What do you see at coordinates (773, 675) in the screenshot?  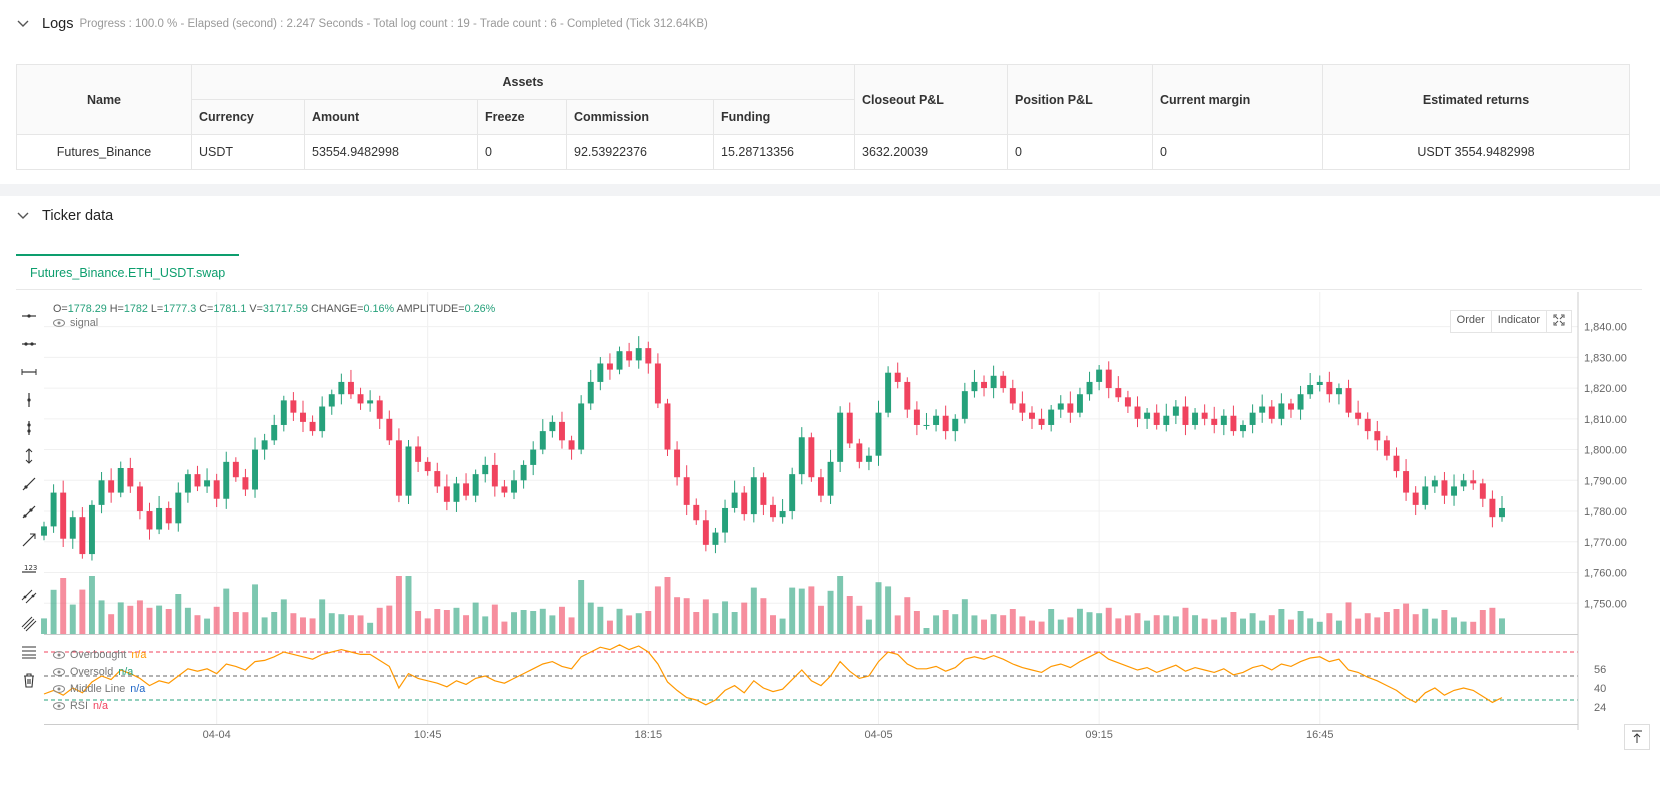 I see `rsi-line` at bounding box center [773, 675].